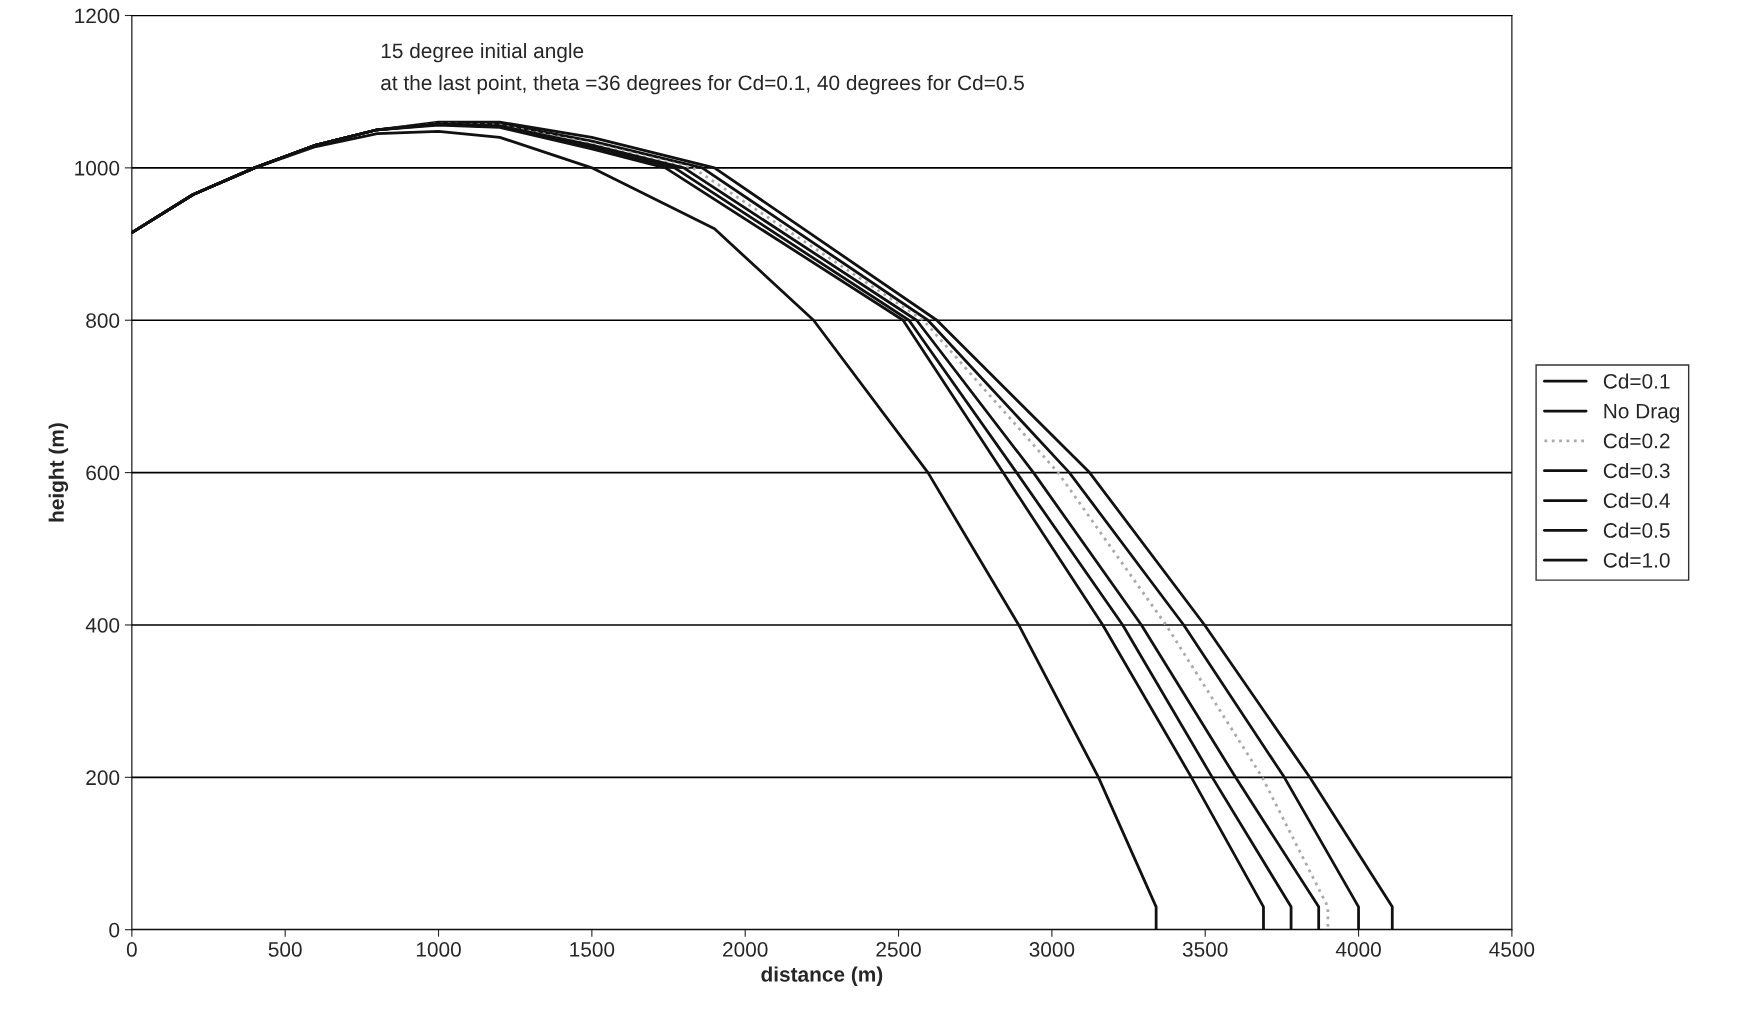  Describe the element at coordinates (1636, 530) in the screenshot. I see `legend-label: Cd=0.5` at that location.